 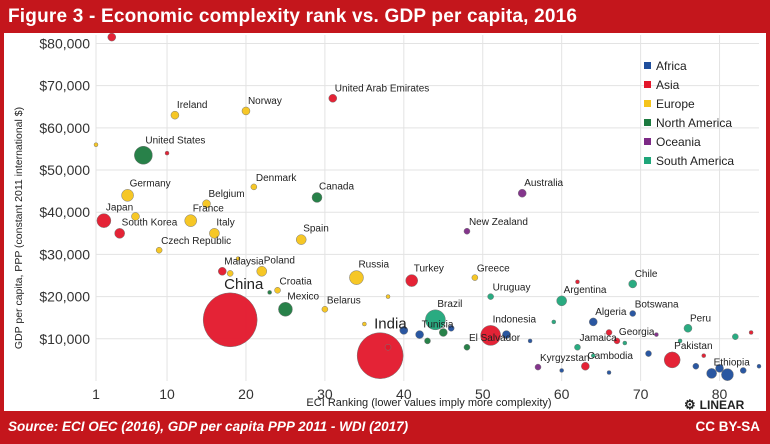 I want to click on point-label: El Salvador, so click(x=495, y=338).